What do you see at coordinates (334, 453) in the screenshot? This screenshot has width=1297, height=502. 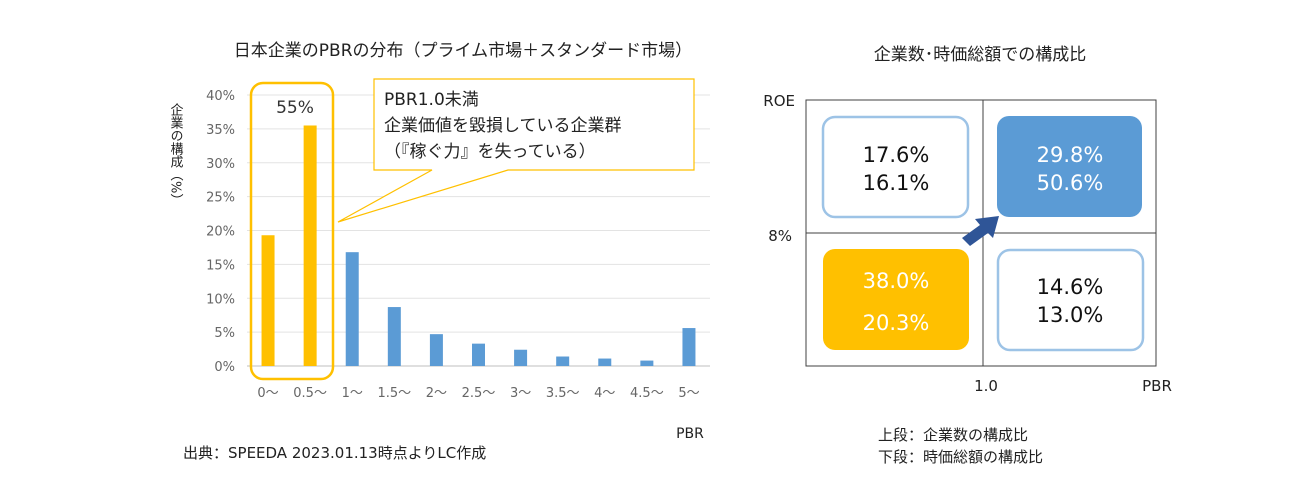 I see `source-note: 出典：SPEEDA 2023.01.13時点よりLC作成` at bounding box center [334, 453].